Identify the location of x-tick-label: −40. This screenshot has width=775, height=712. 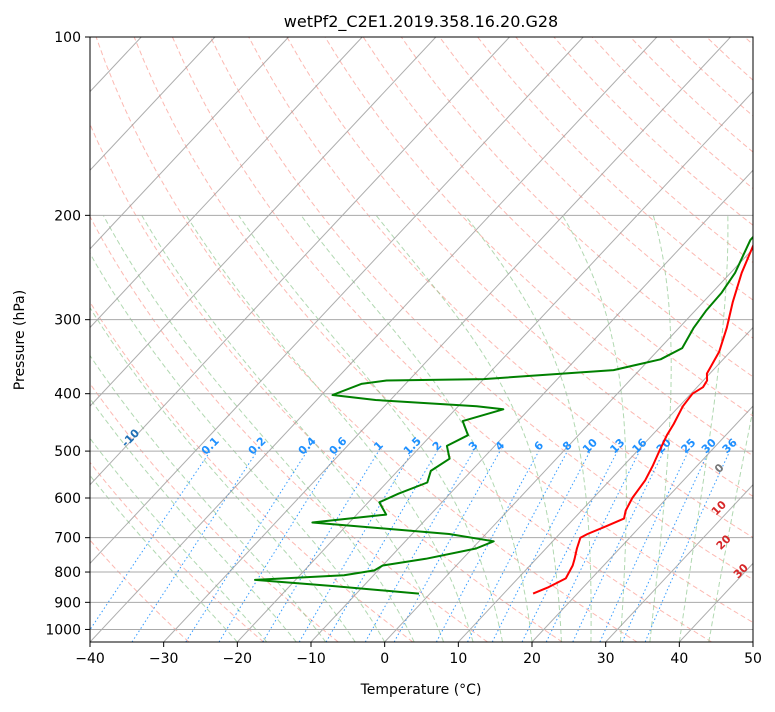
(90, 659).